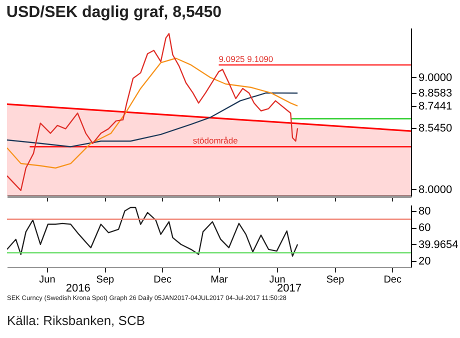 This screenshot has width=460, height=338. What do you see at coordinates (435, 190) in the screenshot?
I see `y-tick-label: 8.0000` at bounding box center [435, 190].